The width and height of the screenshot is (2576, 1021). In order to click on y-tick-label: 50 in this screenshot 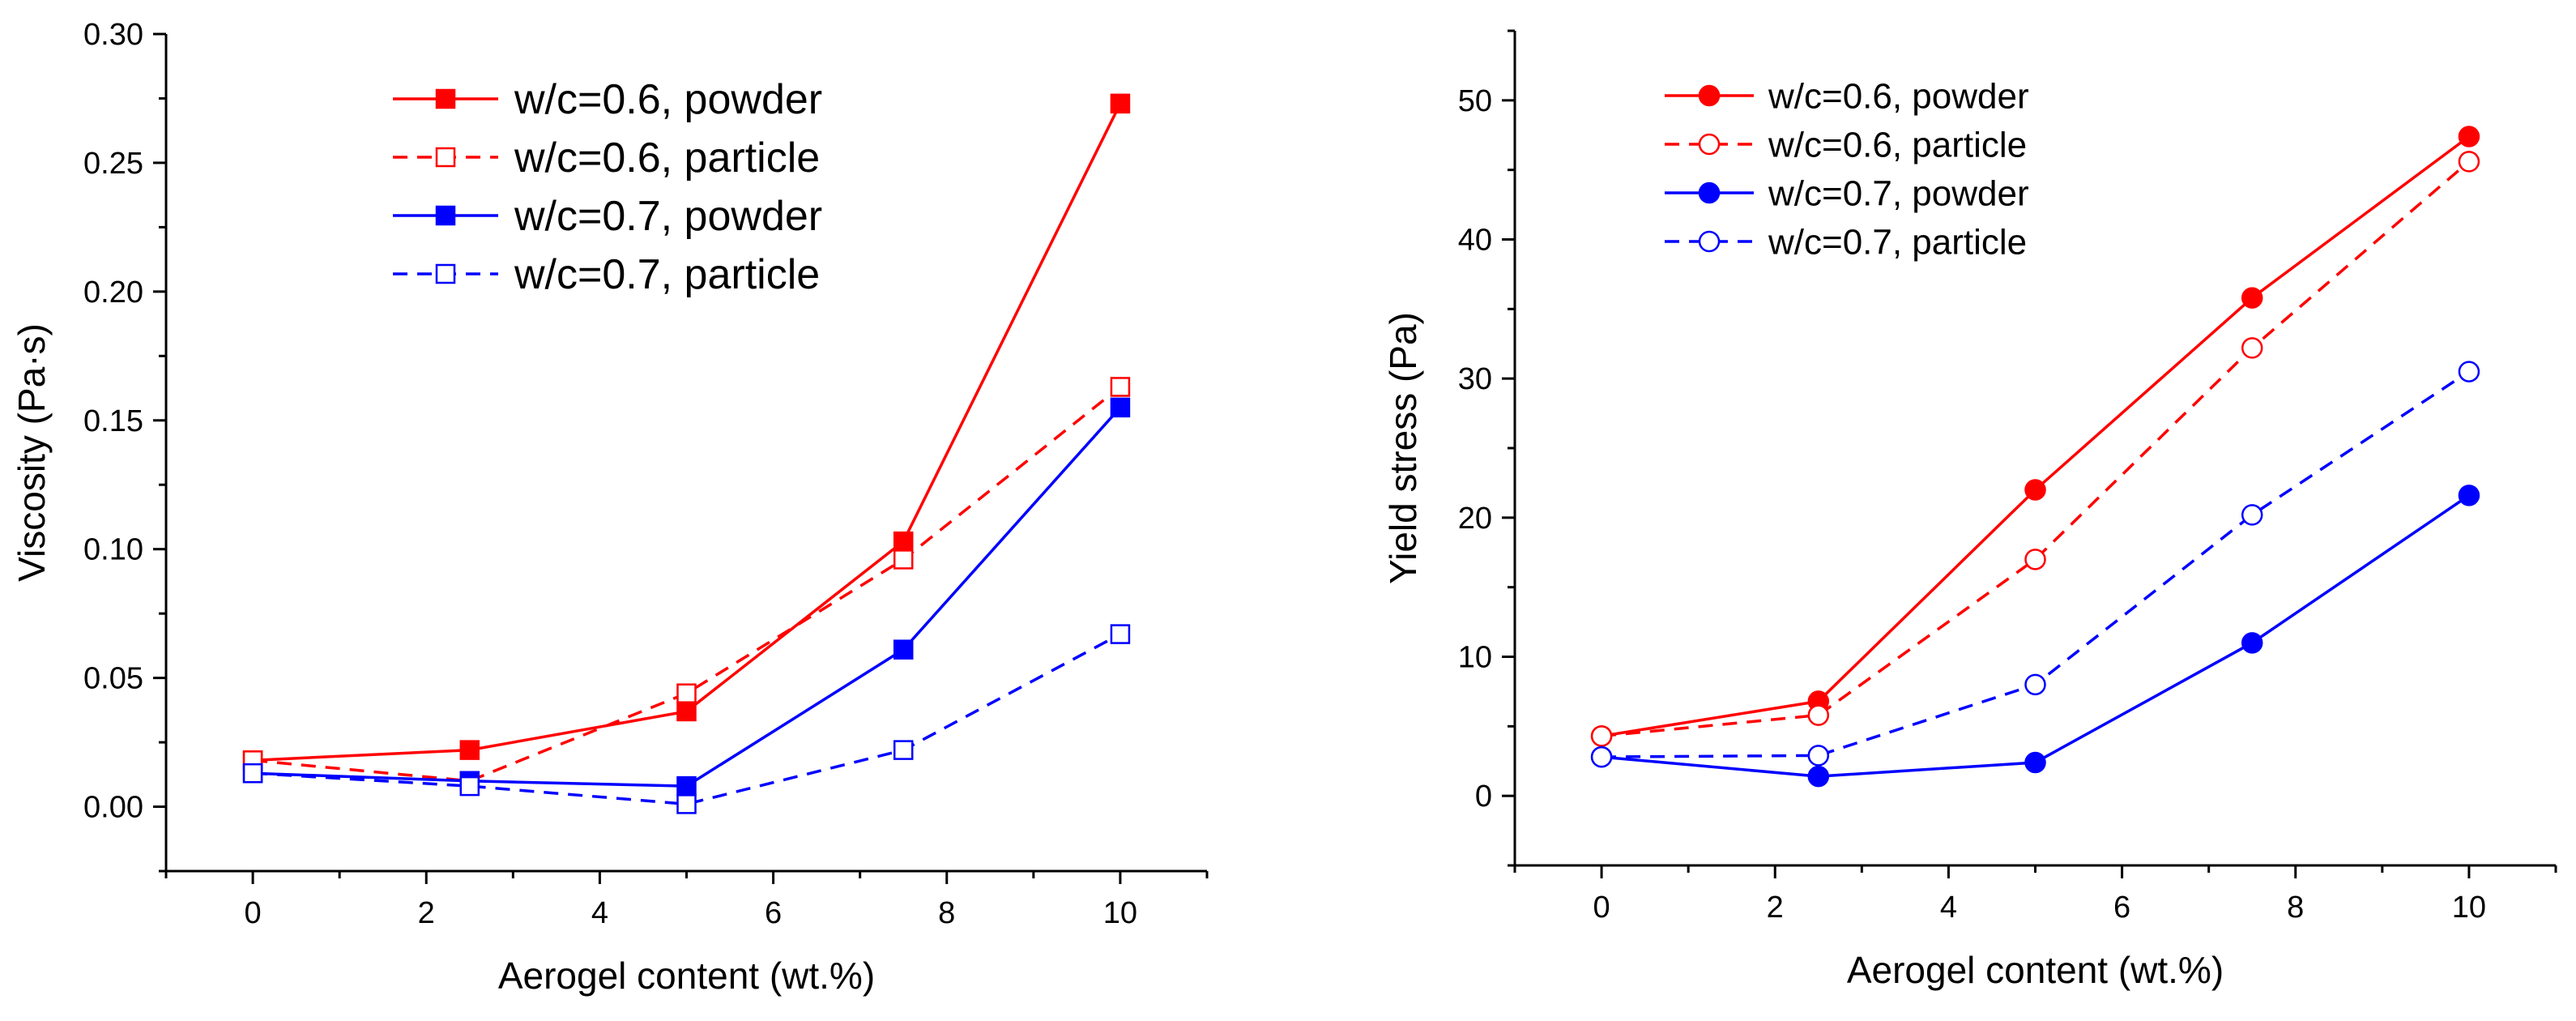, I will do `click(1475, 101)`.